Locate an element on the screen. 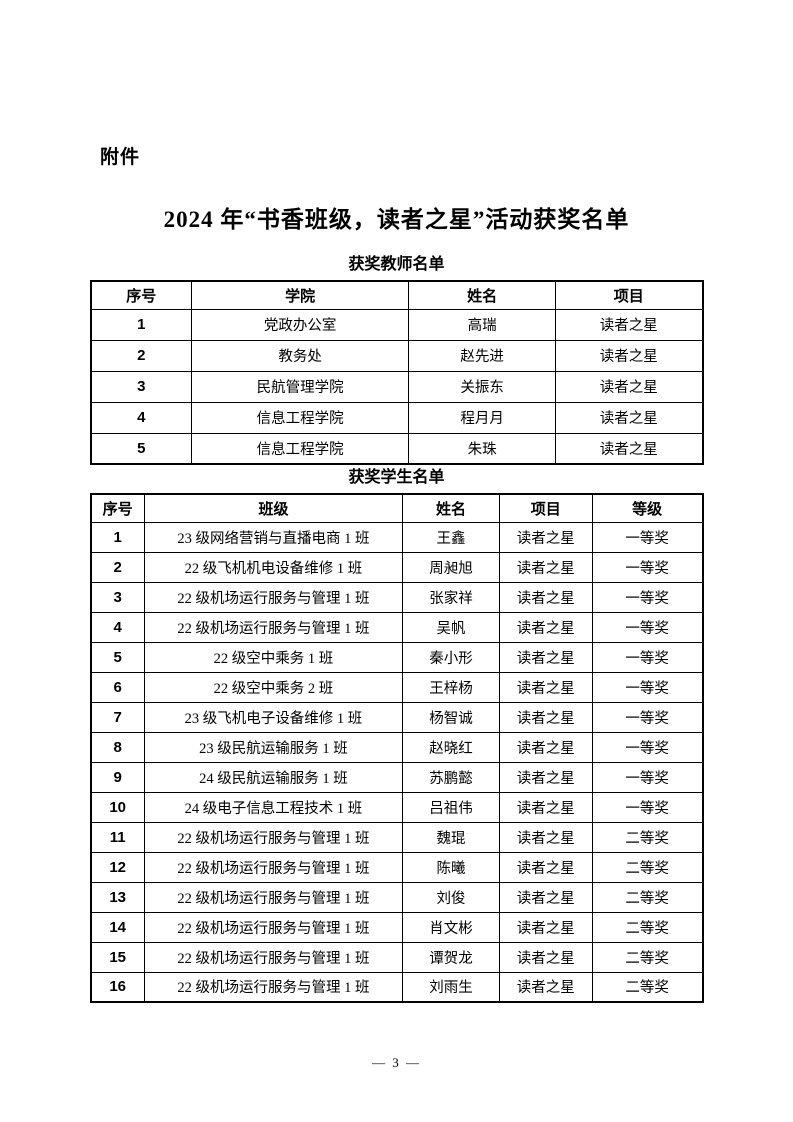 Image resolution: width=793 pixels, height=1122 pixels. table-cell: 刘俊 is located at coordinates (451, 897).